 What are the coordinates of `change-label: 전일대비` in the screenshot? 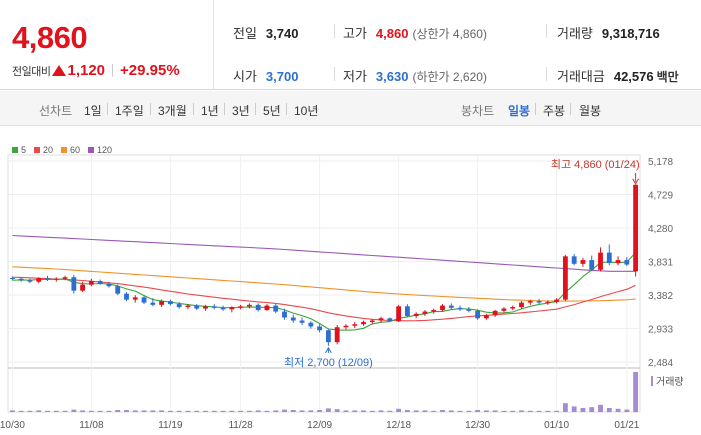 It's located at (31, 71).